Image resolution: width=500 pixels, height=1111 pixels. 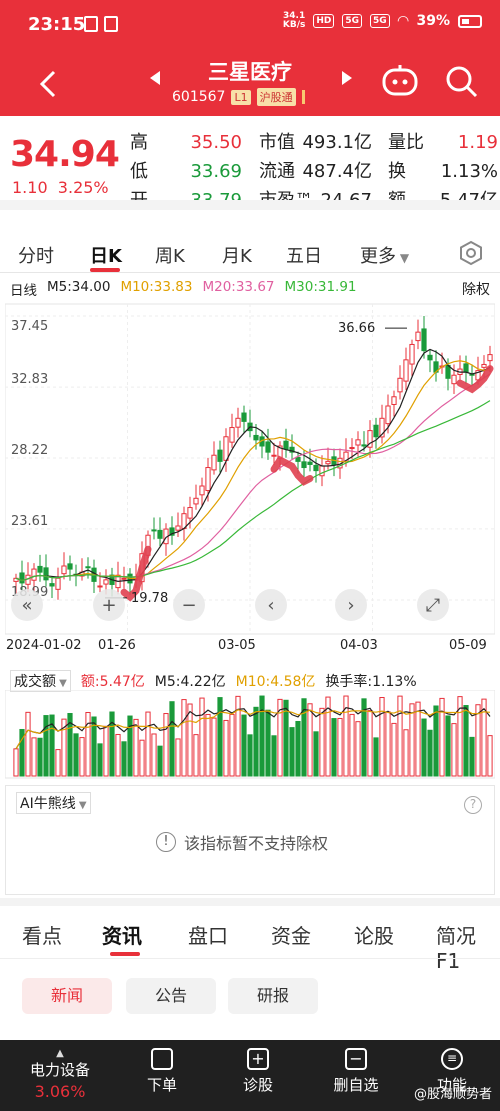 I want to click on settings-icon, so click(x=471, y=253).